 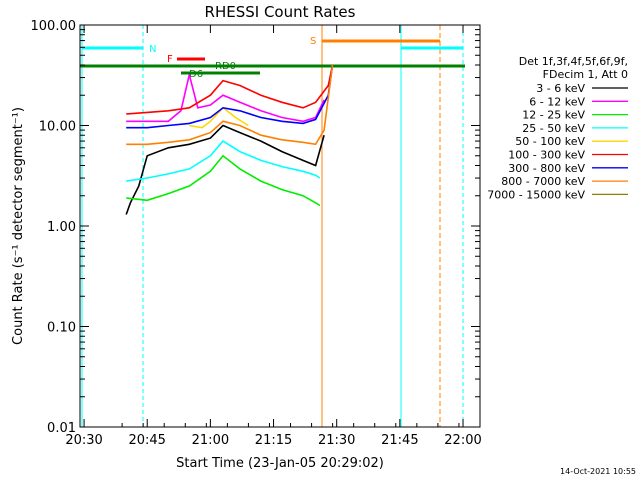 I want to click on y-tick-label: 100.00, so click(x=54, y=26).